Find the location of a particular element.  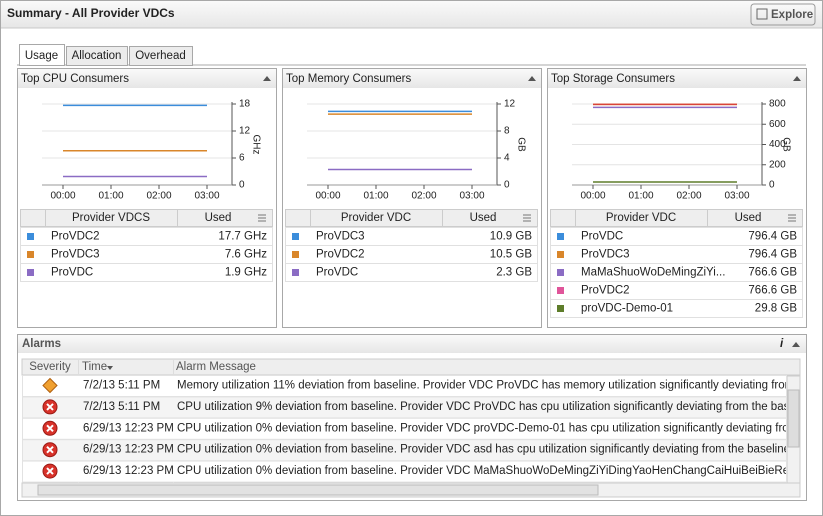

sort-icon is located at coordinates (110, 368).